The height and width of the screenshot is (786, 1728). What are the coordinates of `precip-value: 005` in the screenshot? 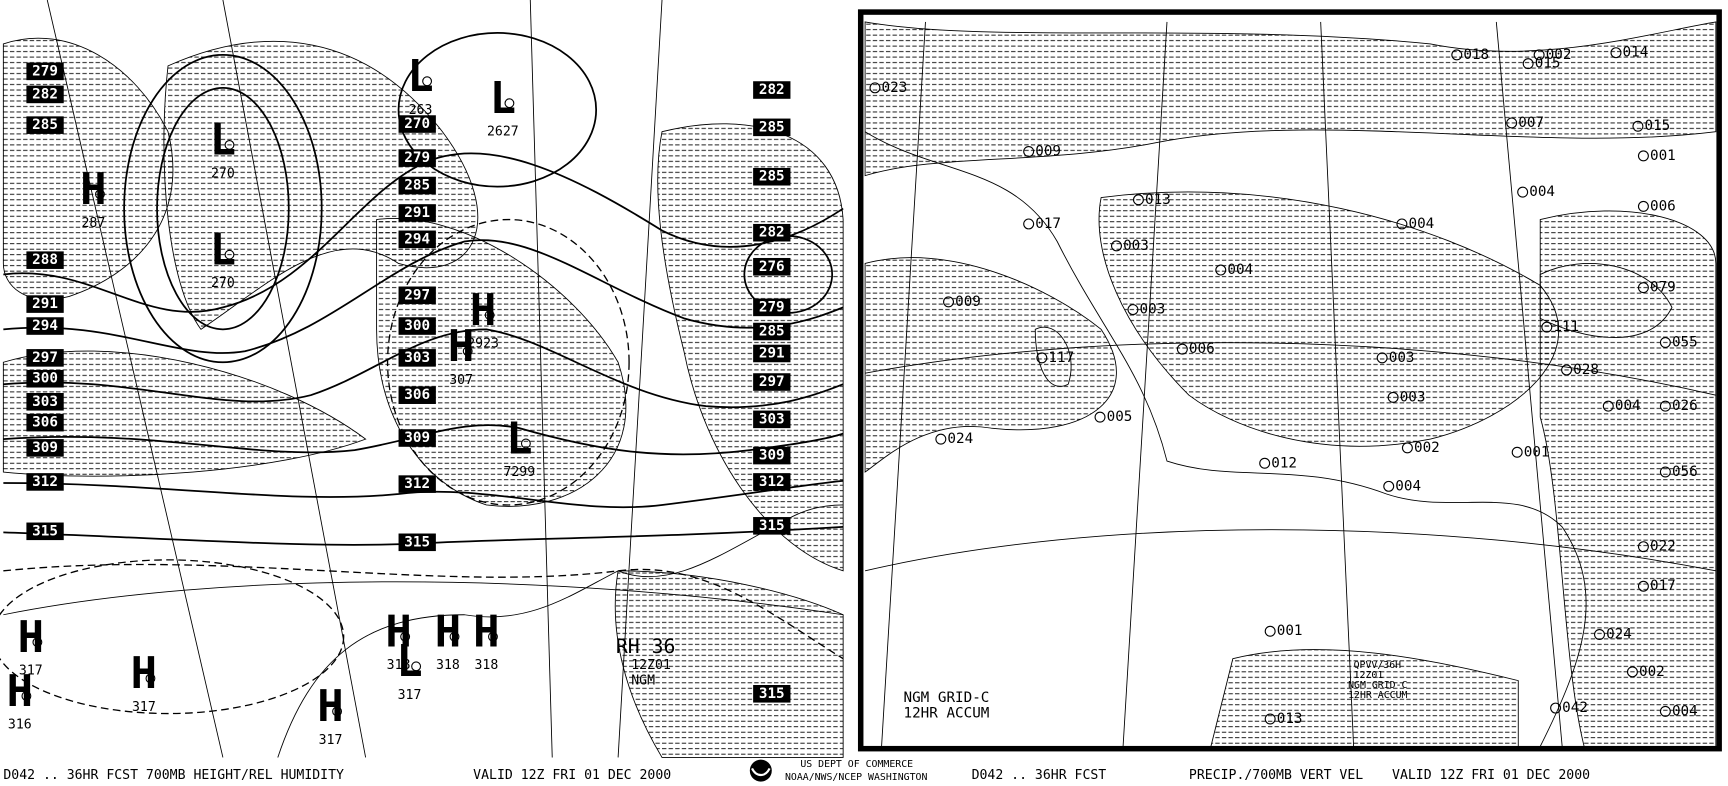 It's located at (1120, 417).